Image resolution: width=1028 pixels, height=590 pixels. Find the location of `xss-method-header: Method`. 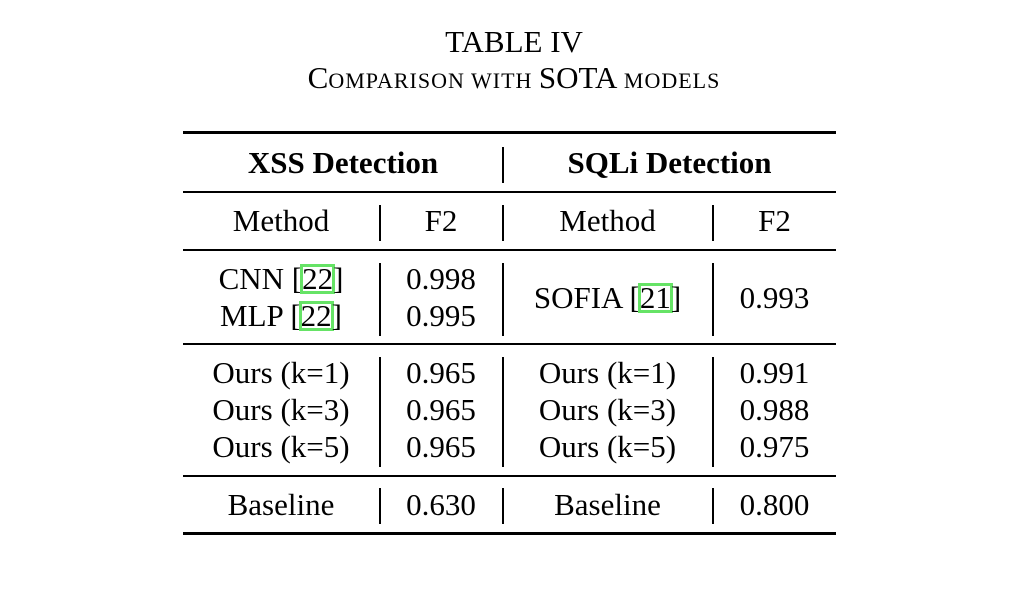

xss-method-header: Method is located at coordinates (281, 220).